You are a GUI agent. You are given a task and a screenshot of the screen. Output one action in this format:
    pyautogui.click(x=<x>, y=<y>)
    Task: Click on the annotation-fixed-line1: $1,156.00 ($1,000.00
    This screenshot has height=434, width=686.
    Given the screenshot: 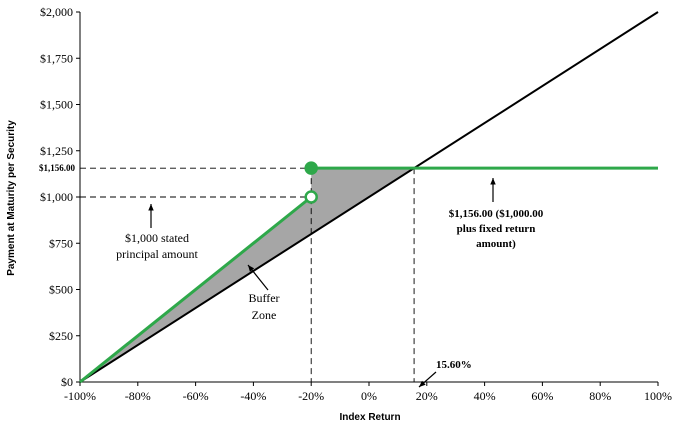 What is the action you would take?
    pyautogui.click(x=496, y=214)
    